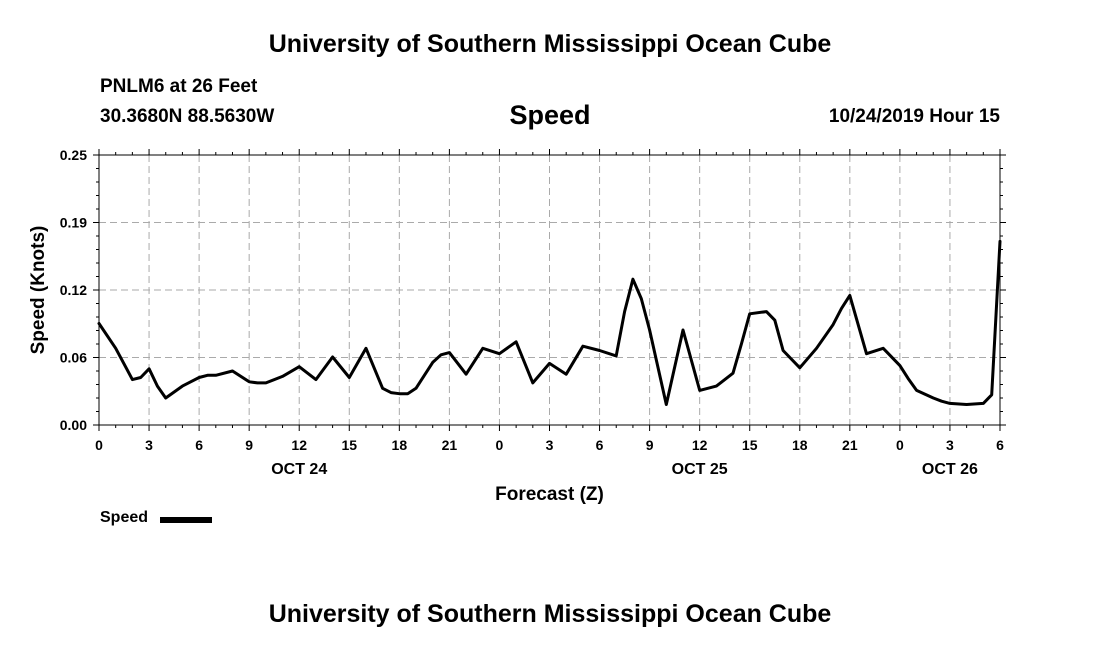 Image resolution: width=1100 pixels, height=650 pixels. I want to click on y-axis-label: Speed (Knots), so click(38, 290).